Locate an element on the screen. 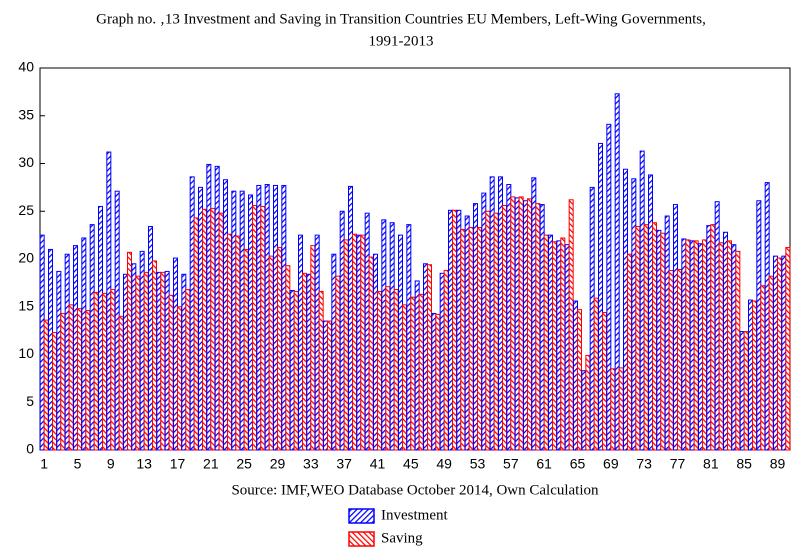 This screenshot has width=803, height=551. x-tick-label: 13 is located at coordinates (144, 464).